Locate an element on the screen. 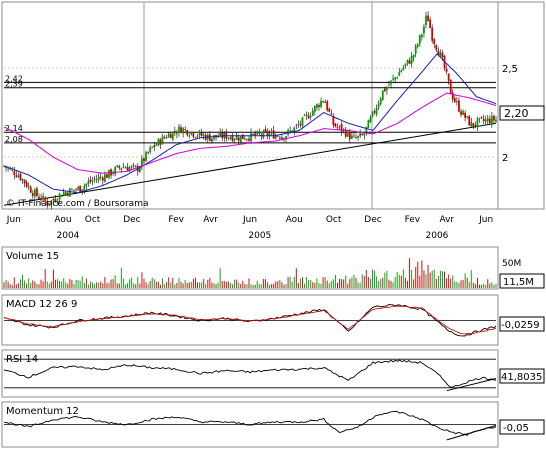 This screenshot has width=546, height=449. macd-current-value: -0,0259 is located at coordinates (522, 324).